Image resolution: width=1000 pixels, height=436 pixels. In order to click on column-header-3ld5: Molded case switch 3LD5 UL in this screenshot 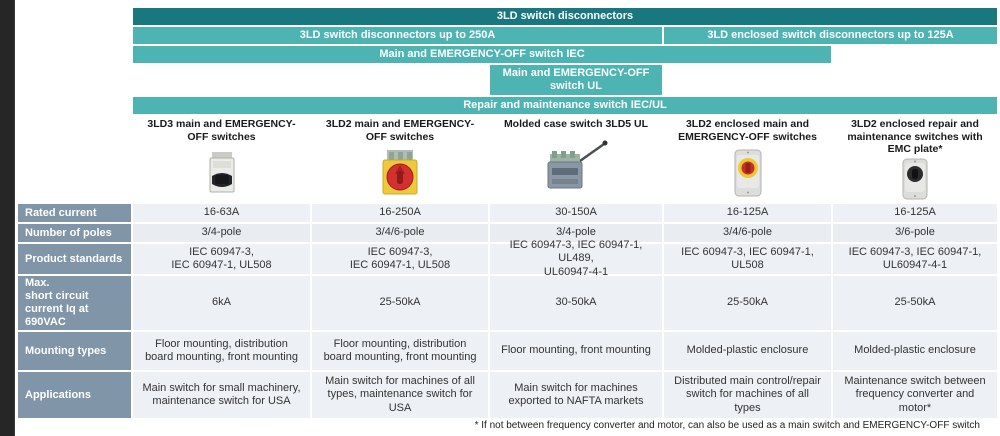, I will do `click(576, 159)`.